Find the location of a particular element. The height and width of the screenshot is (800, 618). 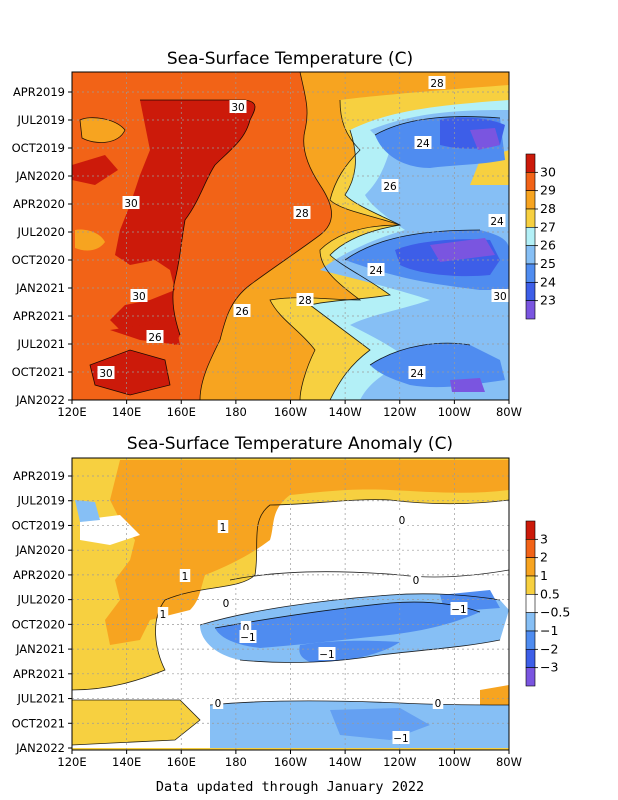

contour-label: 26 is located at coordinates (155, 338).